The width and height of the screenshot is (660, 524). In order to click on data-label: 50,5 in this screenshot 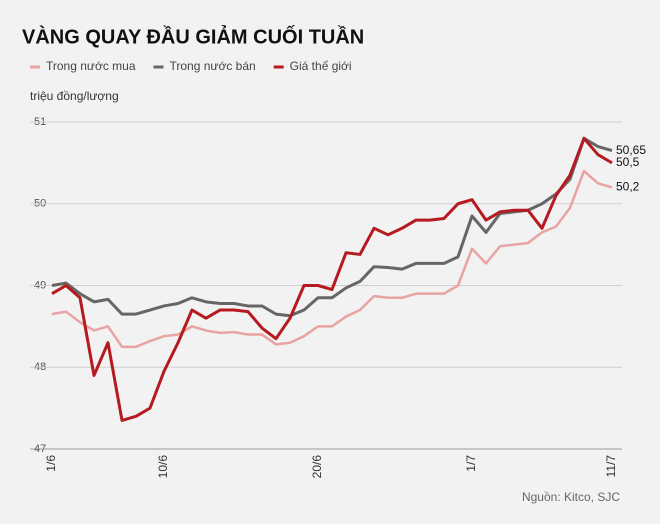, I will do `click(628, 162)`.